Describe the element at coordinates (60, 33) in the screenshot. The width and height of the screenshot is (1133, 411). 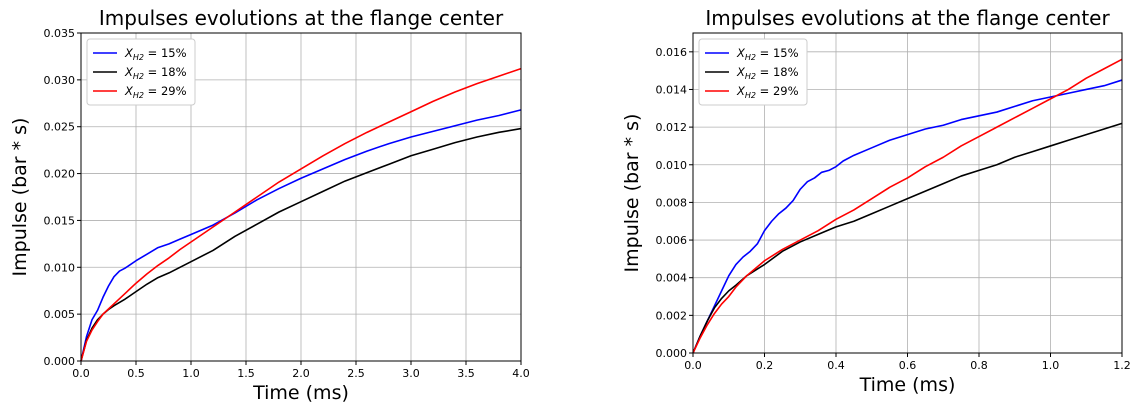
I see `y-tick-label: 0.035` at that location.